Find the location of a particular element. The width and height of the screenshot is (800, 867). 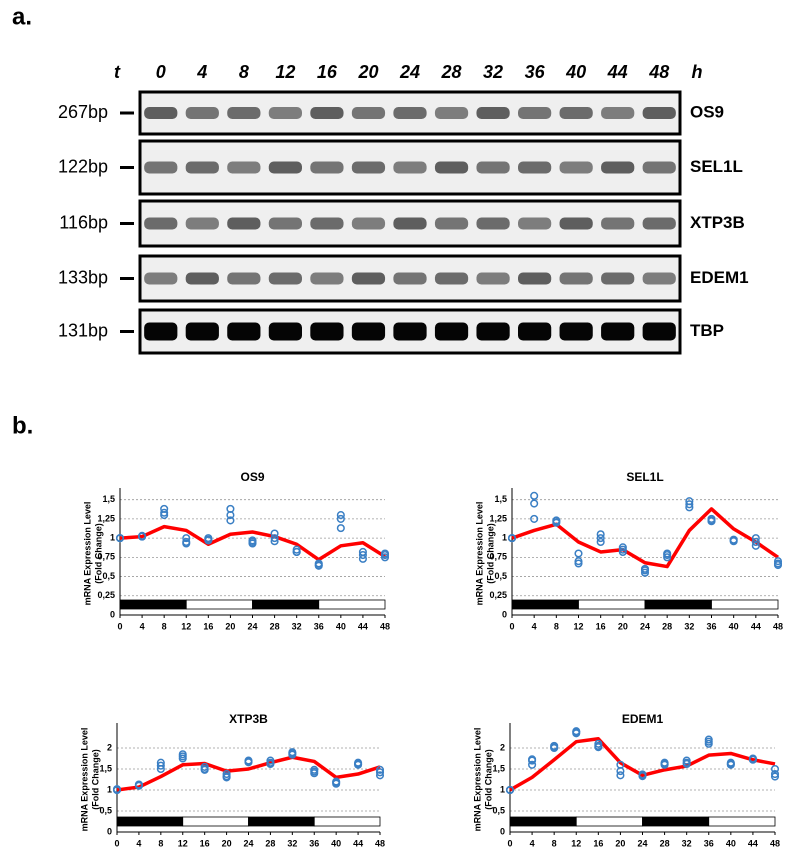

panel-label: b. is located at coordinates (22, 425).